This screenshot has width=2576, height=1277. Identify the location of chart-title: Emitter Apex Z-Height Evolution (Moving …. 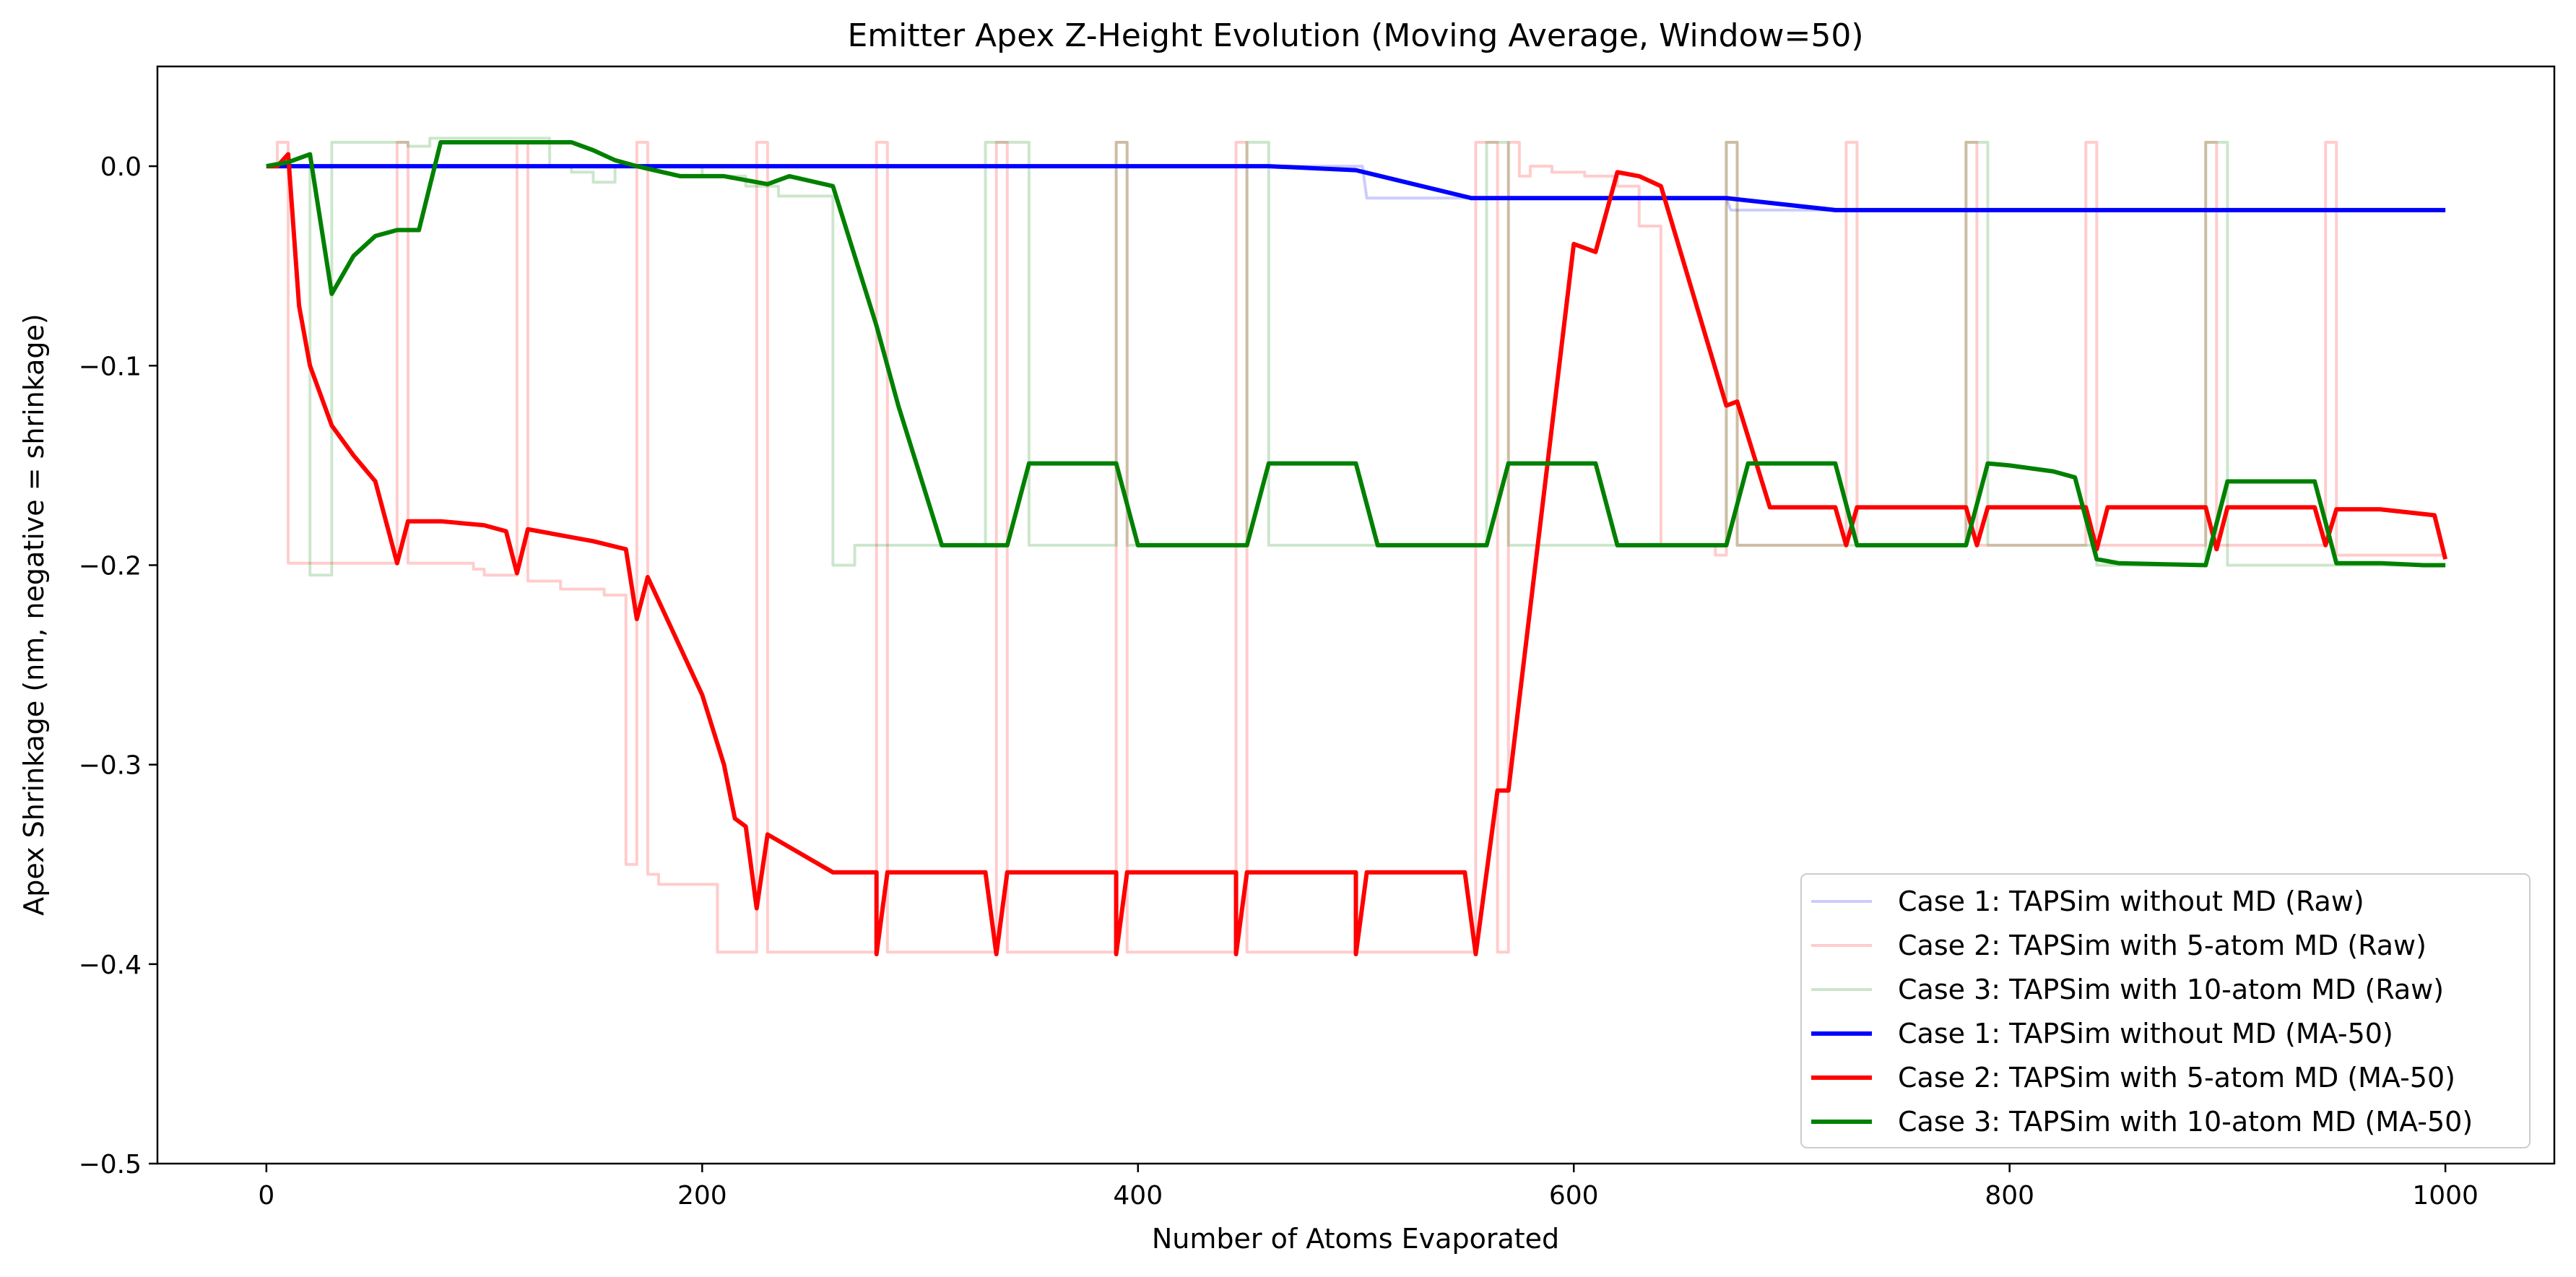
(1356, 35).